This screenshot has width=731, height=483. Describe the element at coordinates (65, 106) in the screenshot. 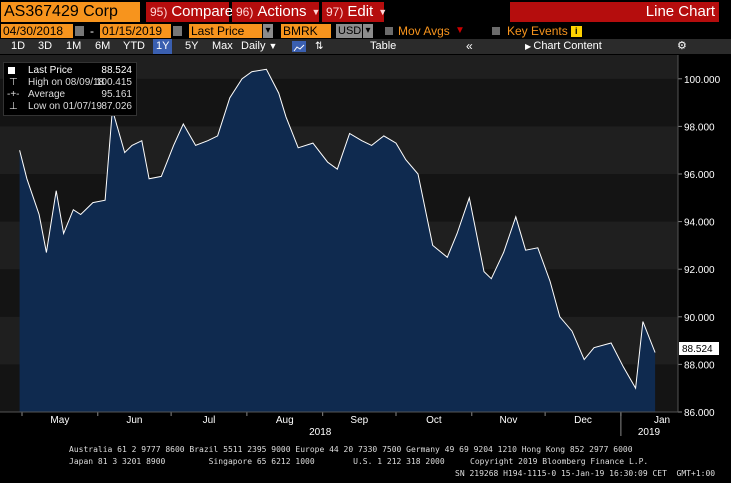

I see `low-label: Low on 01/07/19` at that location.